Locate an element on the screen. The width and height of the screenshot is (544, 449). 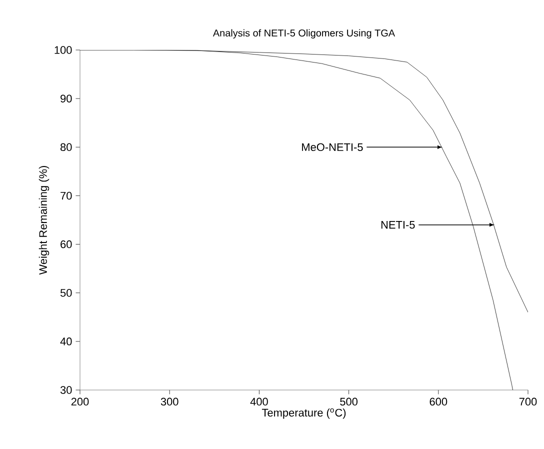
y-tick-label: 40 is located at coordinates (66, 342).